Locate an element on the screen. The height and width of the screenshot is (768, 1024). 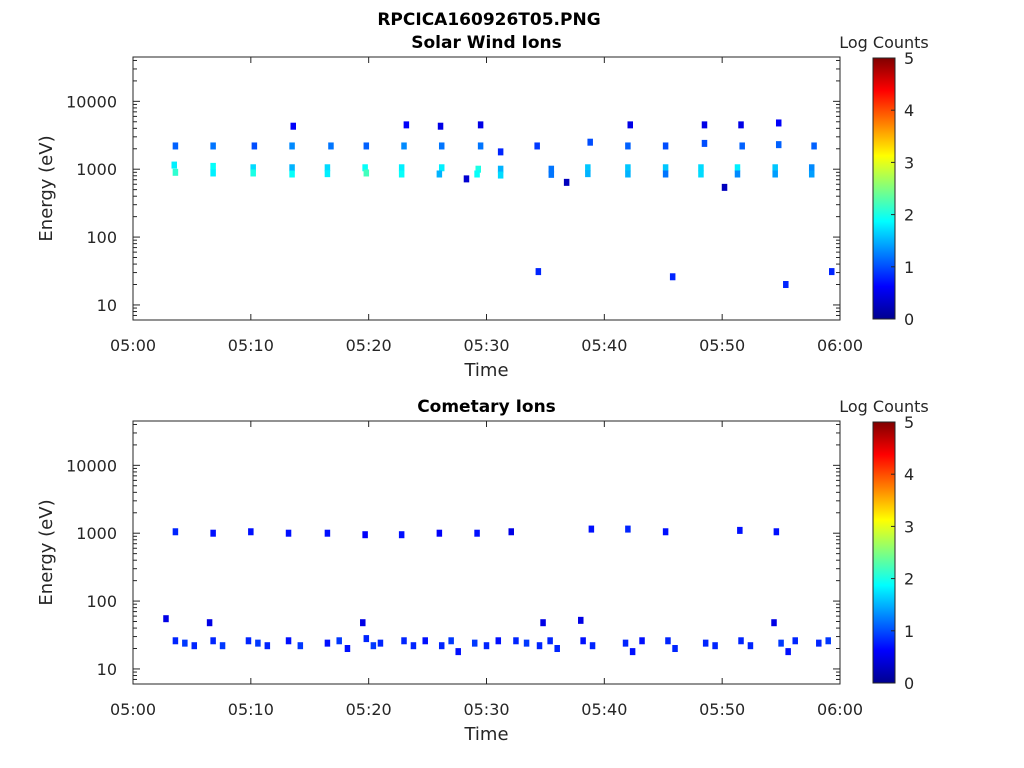
y-tick-label: 100 is located at coordinates (101, 237).